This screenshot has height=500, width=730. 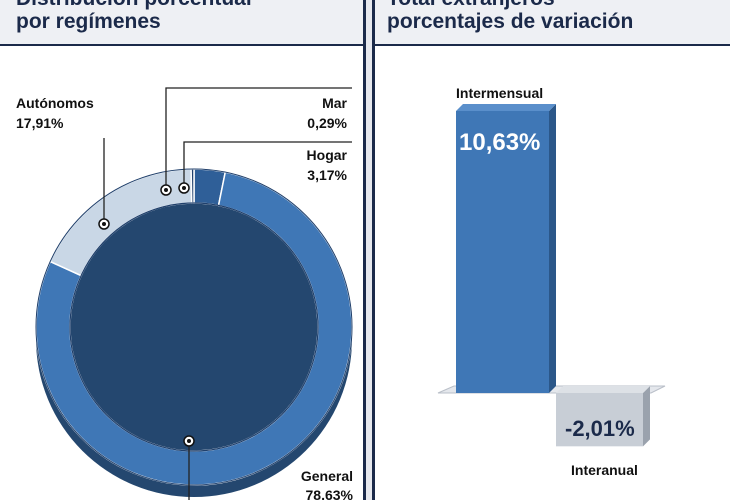 What do you see at coordinates (327, 123) in the screenshot?
I see `slice-value-mar: 0,29%` at bounding box center [327, 123].